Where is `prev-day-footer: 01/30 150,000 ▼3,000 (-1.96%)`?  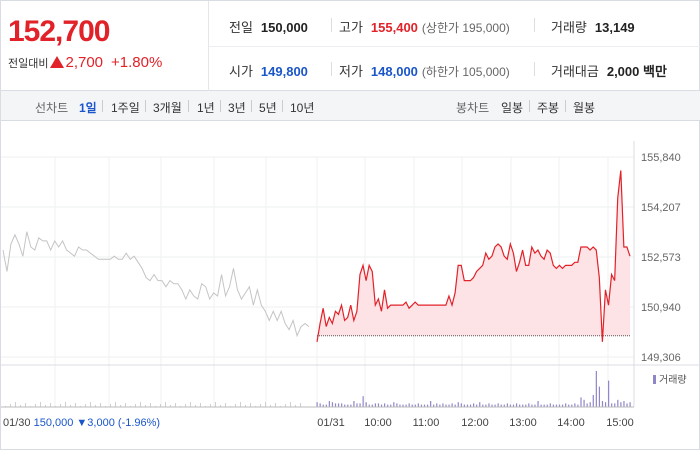 prev-day-footer: 01/30 150,000 ▼3,000 (-1.96%) is located at coordinates (81, 423).